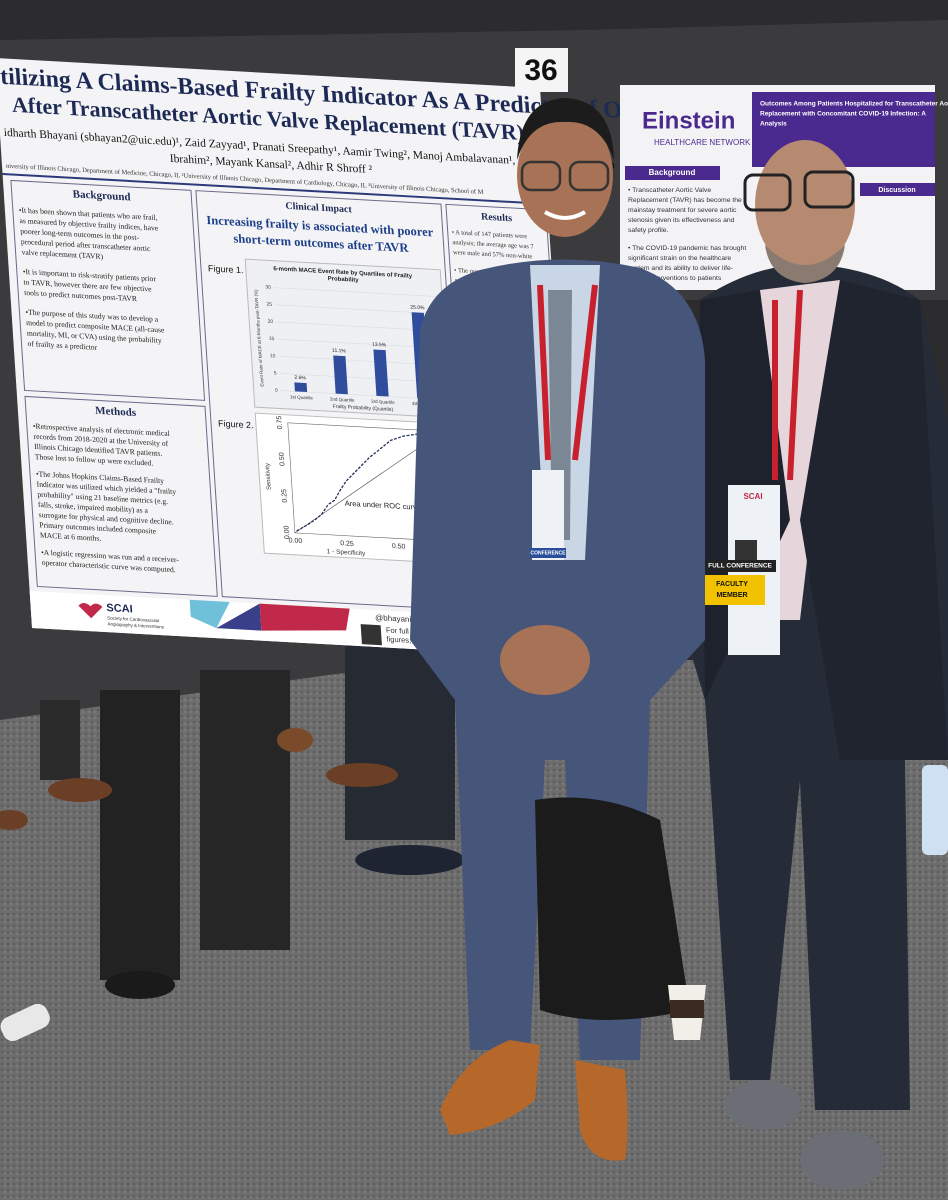 Image resolution: width=948 pixels, height=1200 pixels. Describe the element at coordinates (681, 220) in the screenshot. I see `bullet-line: stenosis given its effectiveness and` at that location.